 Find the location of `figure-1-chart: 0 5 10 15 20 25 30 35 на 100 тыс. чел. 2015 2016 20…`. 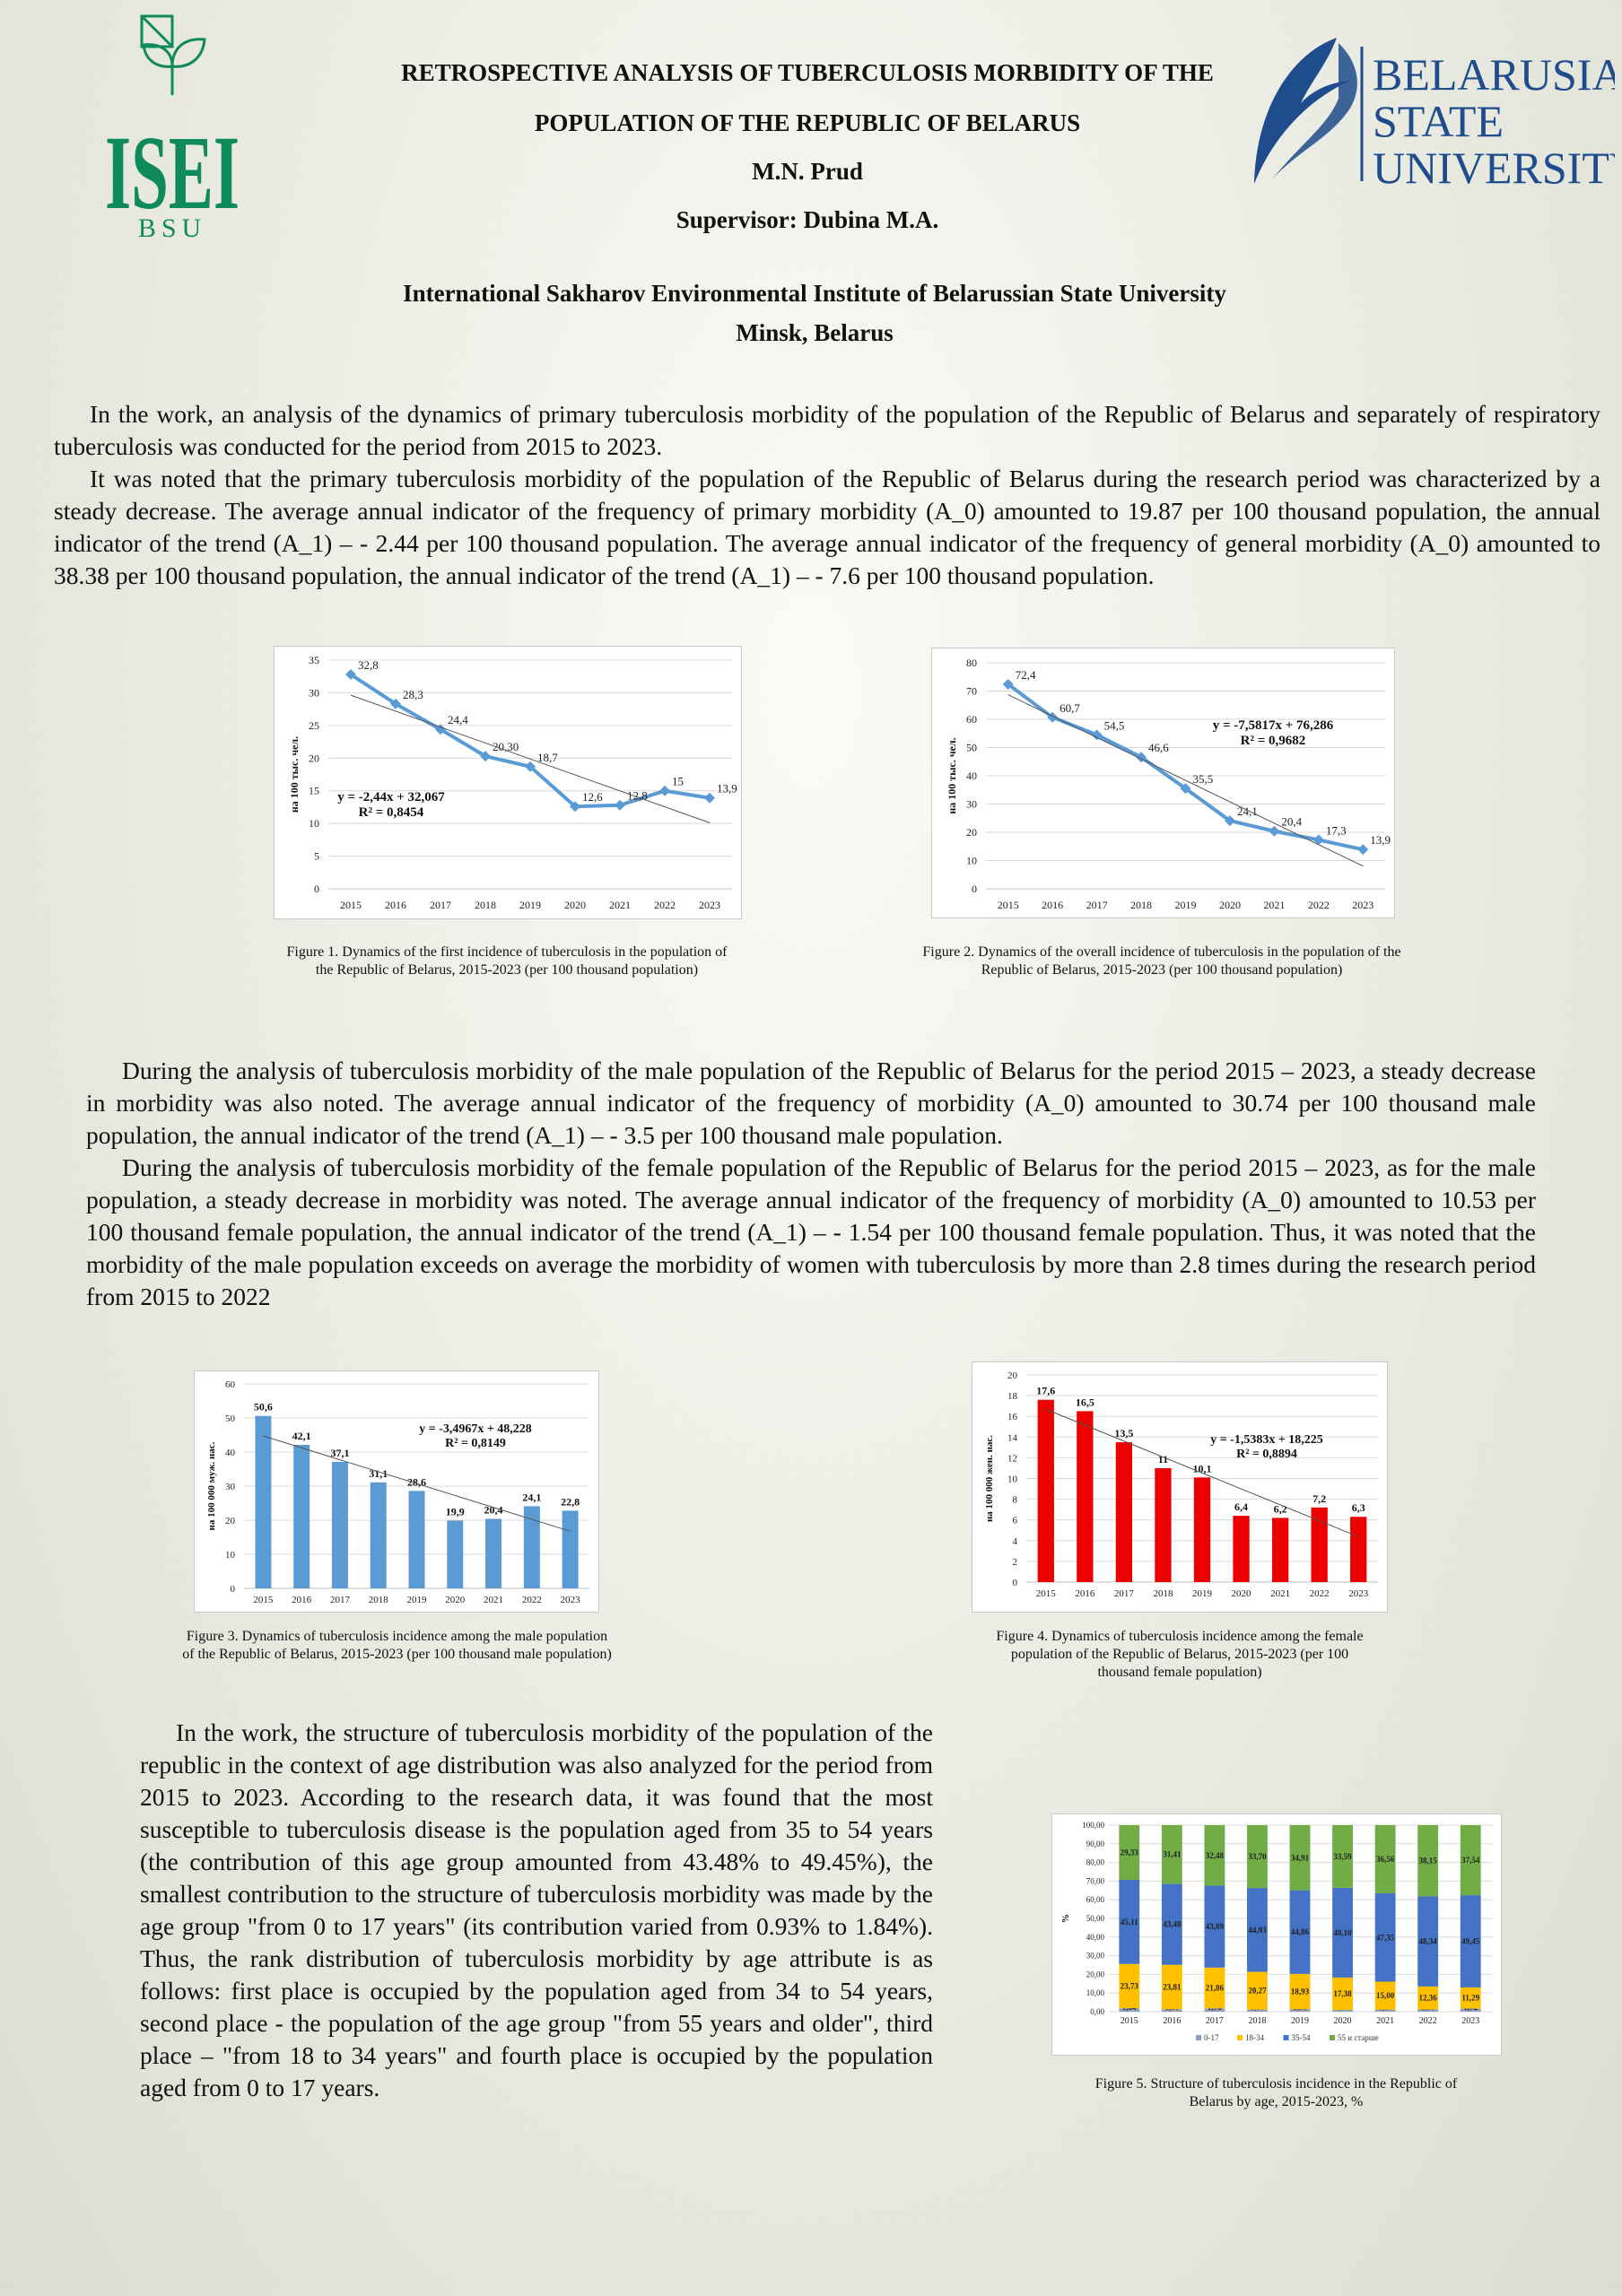

figure-1-chart: 0 5 10 15 20 25 30 35 на 100 тыс. чел. 2015 2016 20… is located at coordinates (508, 782).